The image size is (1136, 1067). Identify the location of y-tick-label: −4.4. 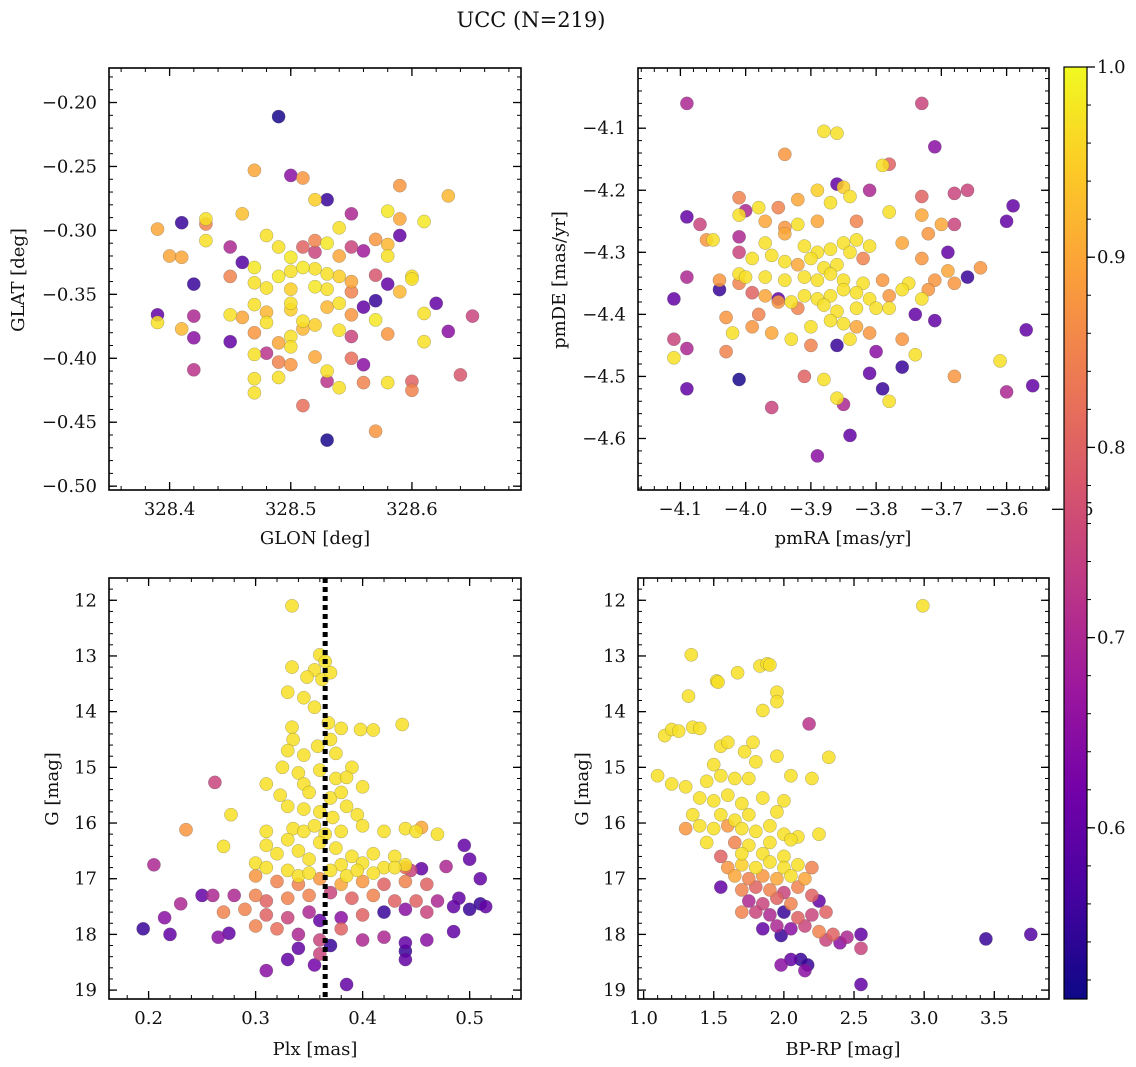
(604, 314).